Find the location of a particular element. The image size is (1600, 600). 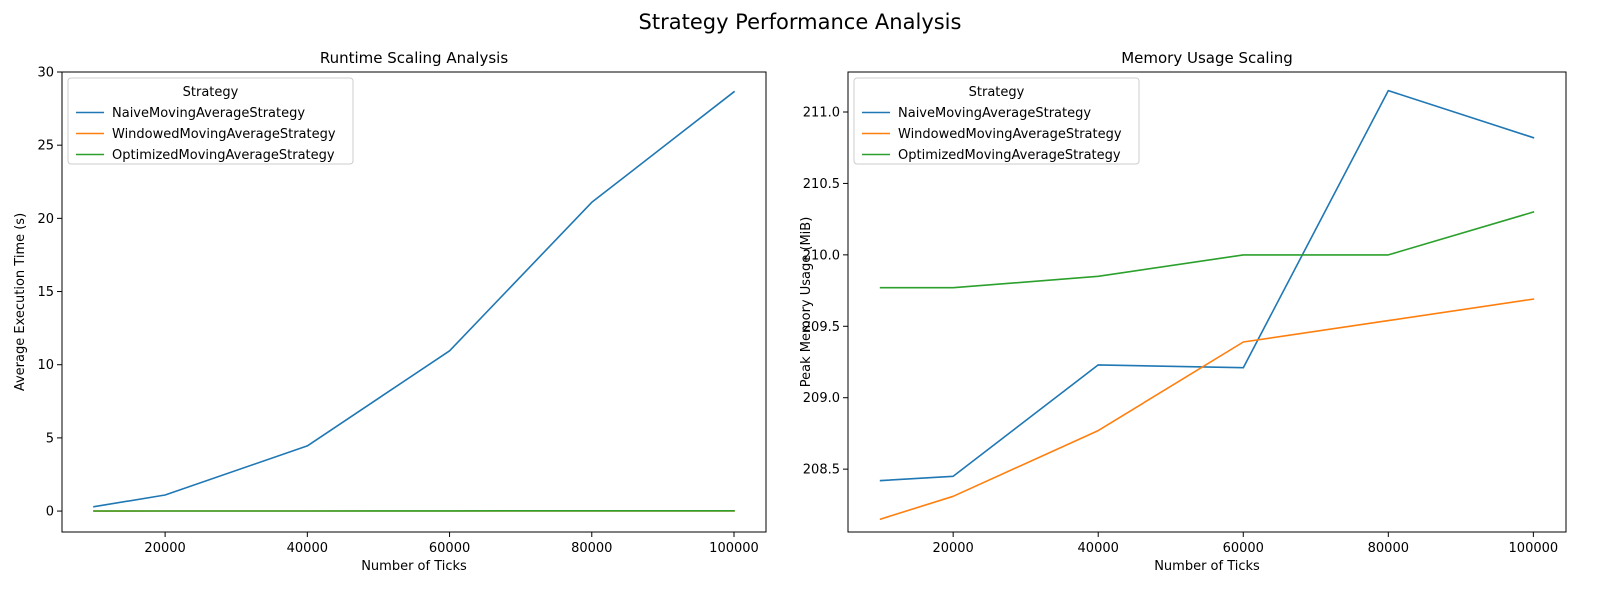

chart-title: Memory Usage Scaling is located at coordinates (1207, 58).